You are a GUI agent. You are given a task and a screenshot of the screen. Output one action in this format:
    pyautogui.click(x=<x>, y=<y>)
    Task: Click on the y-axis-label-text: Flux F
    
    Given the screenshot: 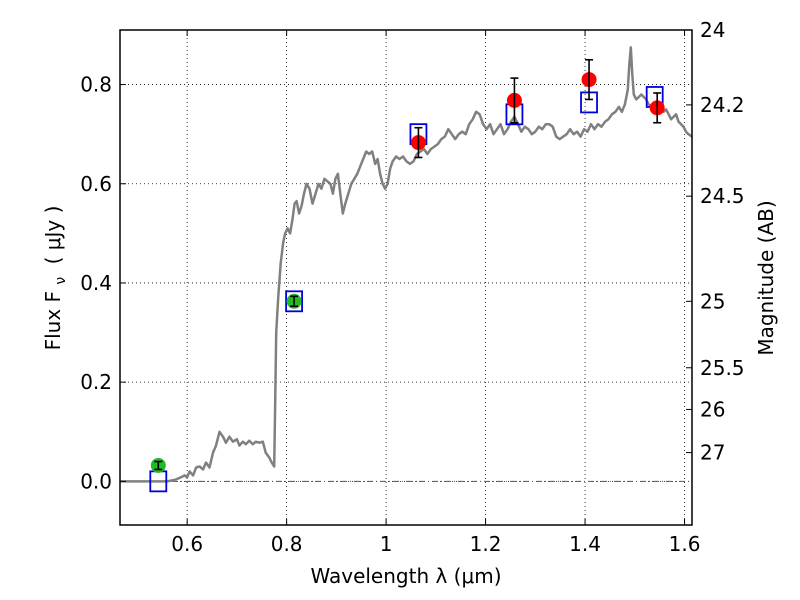 What is the action you would take?
    pyautogui.click(x=53, y=320)
    